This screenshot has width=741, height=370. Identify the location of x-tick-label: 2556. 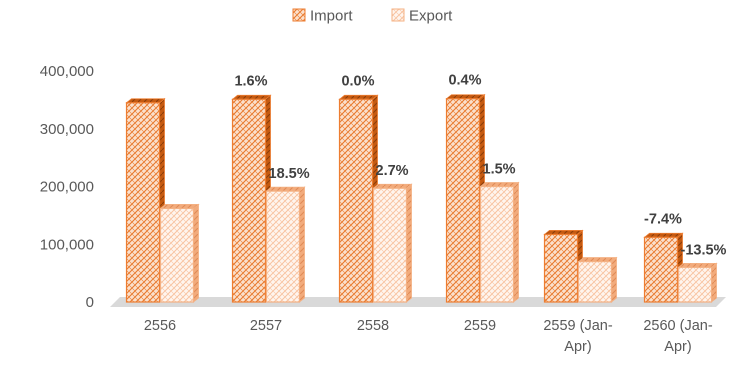
(160, 326).